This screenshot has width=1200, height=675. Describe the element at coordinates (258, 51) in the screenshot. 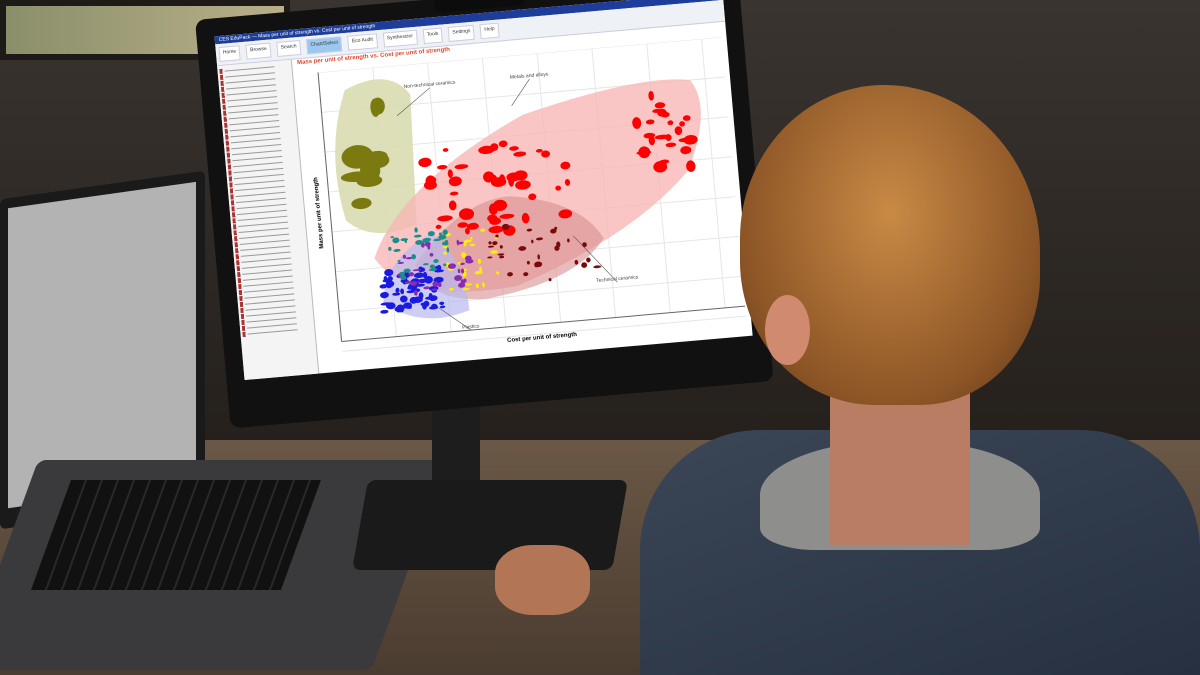

I see `toolbar-button: Browse` at that location.